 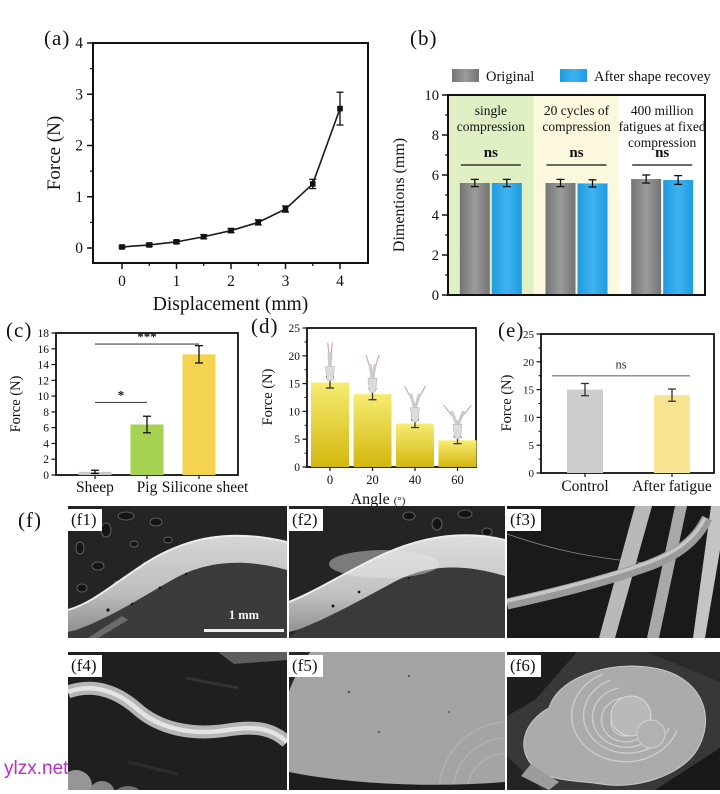 I want to click on zone-title: compression, so click(x=491, y=126).